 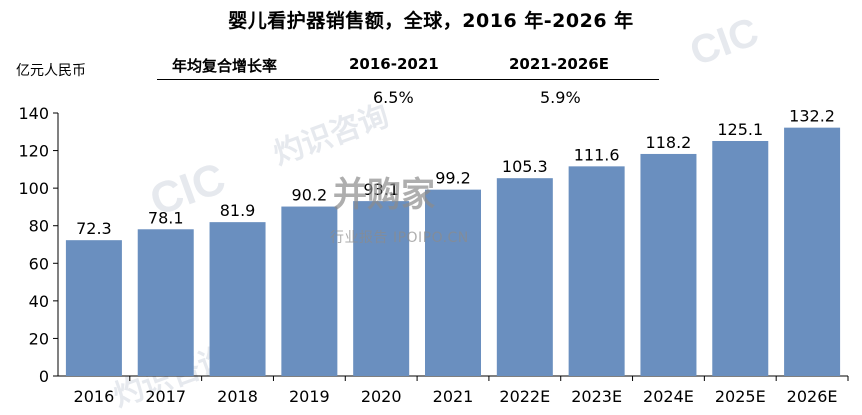 What do you see at coordinates (740, 129) in the screenshot?
I see `data-label: 125.1` at bounding box center [740, 129].